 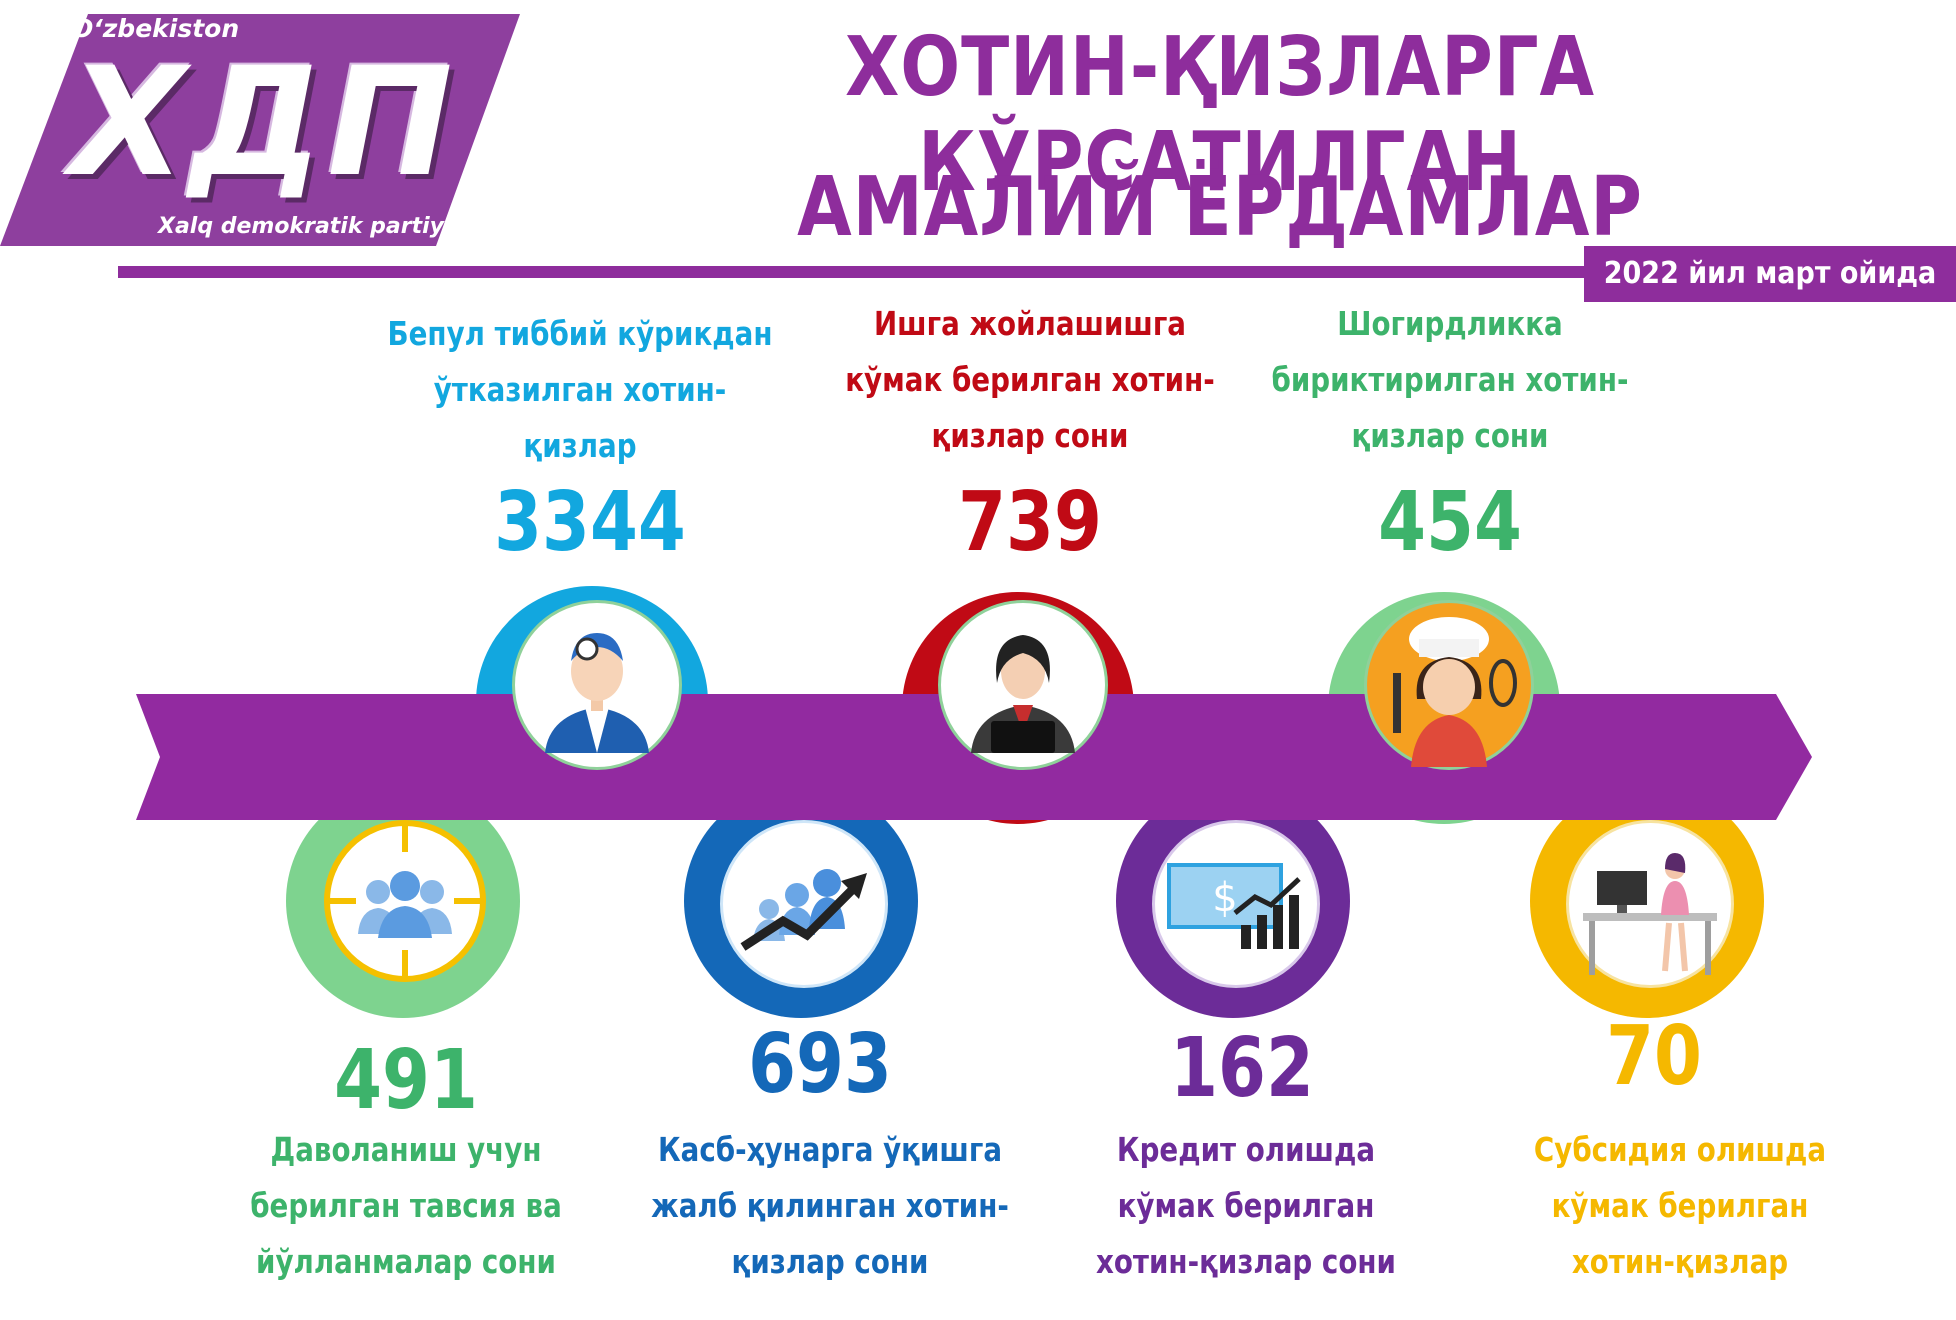 I want to click on title-divider, so click(x=1037, y=272).